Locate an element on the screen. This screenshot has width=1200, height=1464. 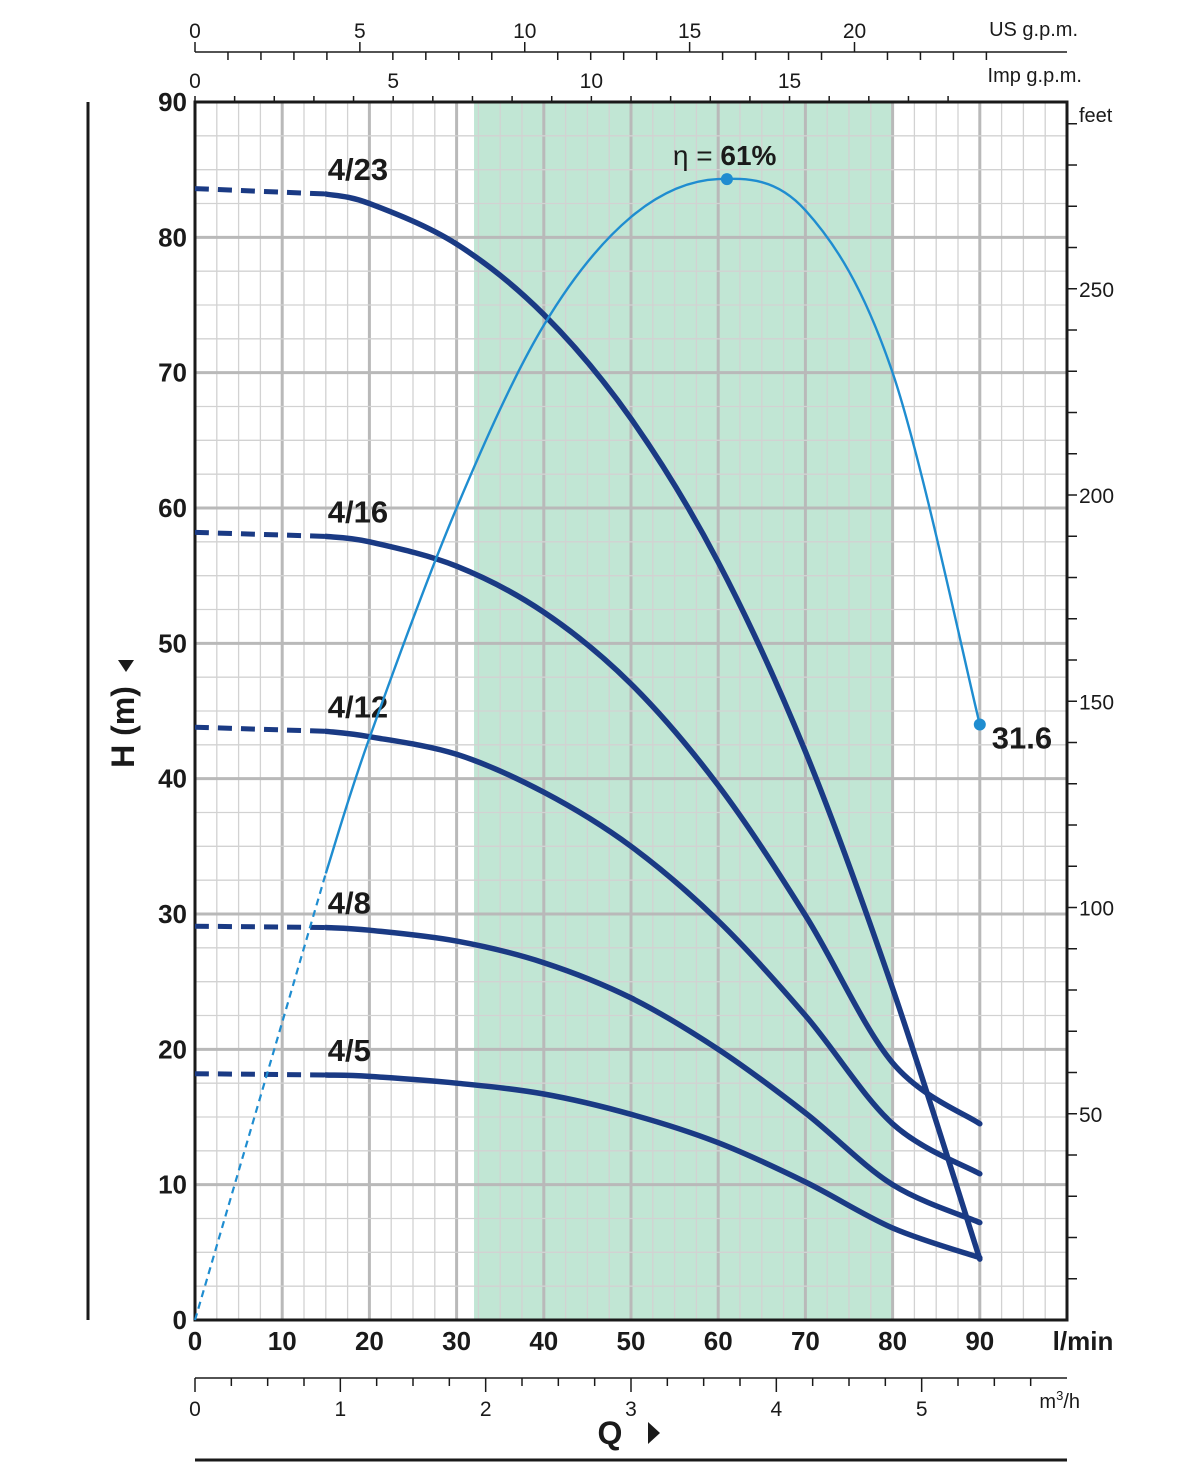
y-tick-label: 70 is located at coordinates (172, 373).